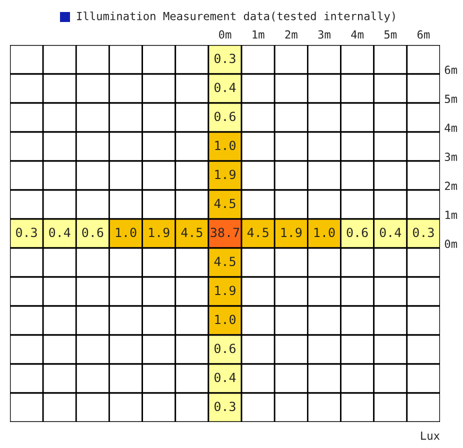 The image size is (463, 448). I want to click on y2-tick-label: 2m, so click(451, 186).